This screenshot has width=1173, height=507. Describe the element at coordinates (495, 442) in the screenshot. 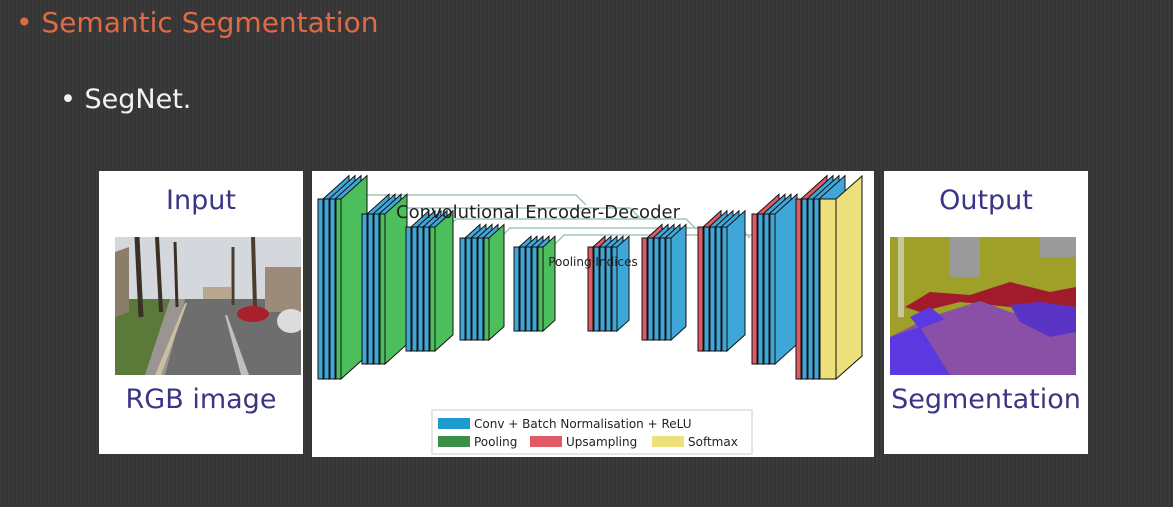

I see `legend-label-pooling: Pooling` at that location.